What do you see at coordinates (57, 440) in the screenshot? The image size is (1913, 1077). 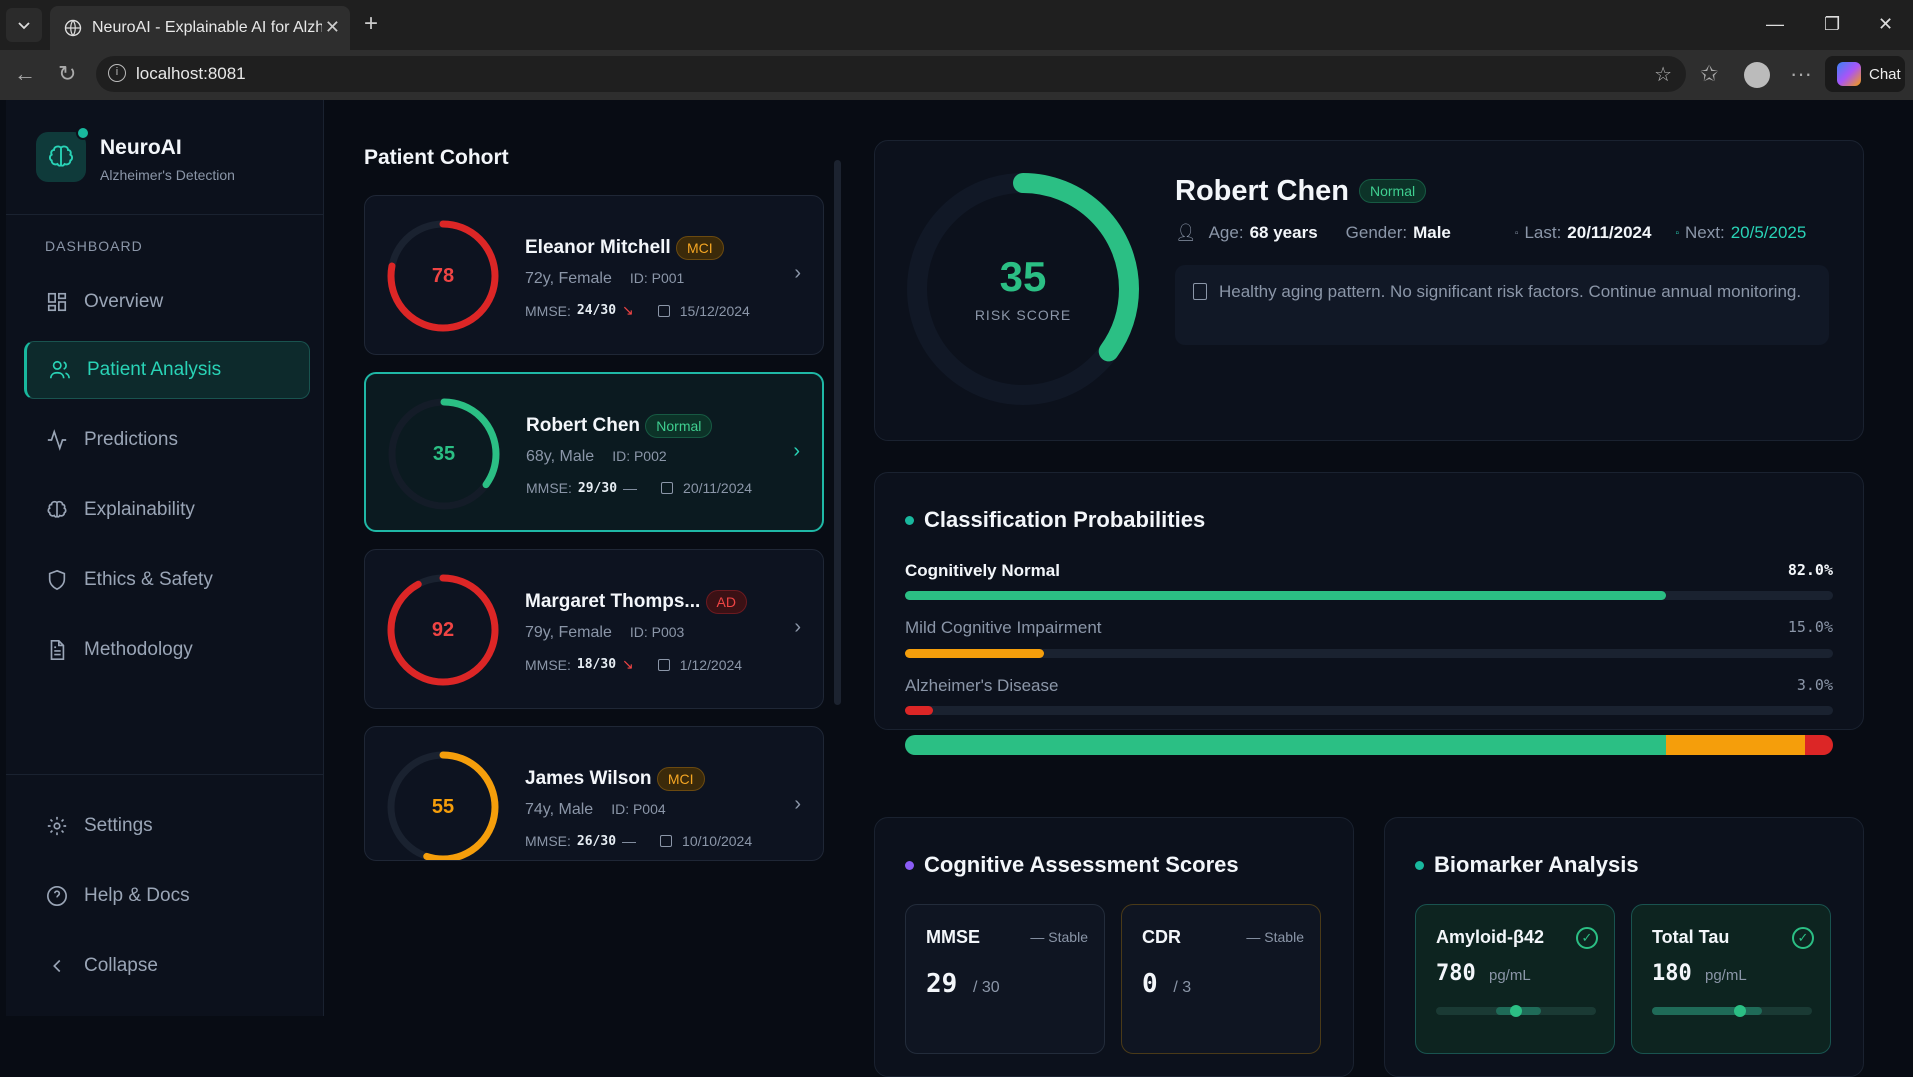 I see `activity-icon` at bounding box center [57, 440].